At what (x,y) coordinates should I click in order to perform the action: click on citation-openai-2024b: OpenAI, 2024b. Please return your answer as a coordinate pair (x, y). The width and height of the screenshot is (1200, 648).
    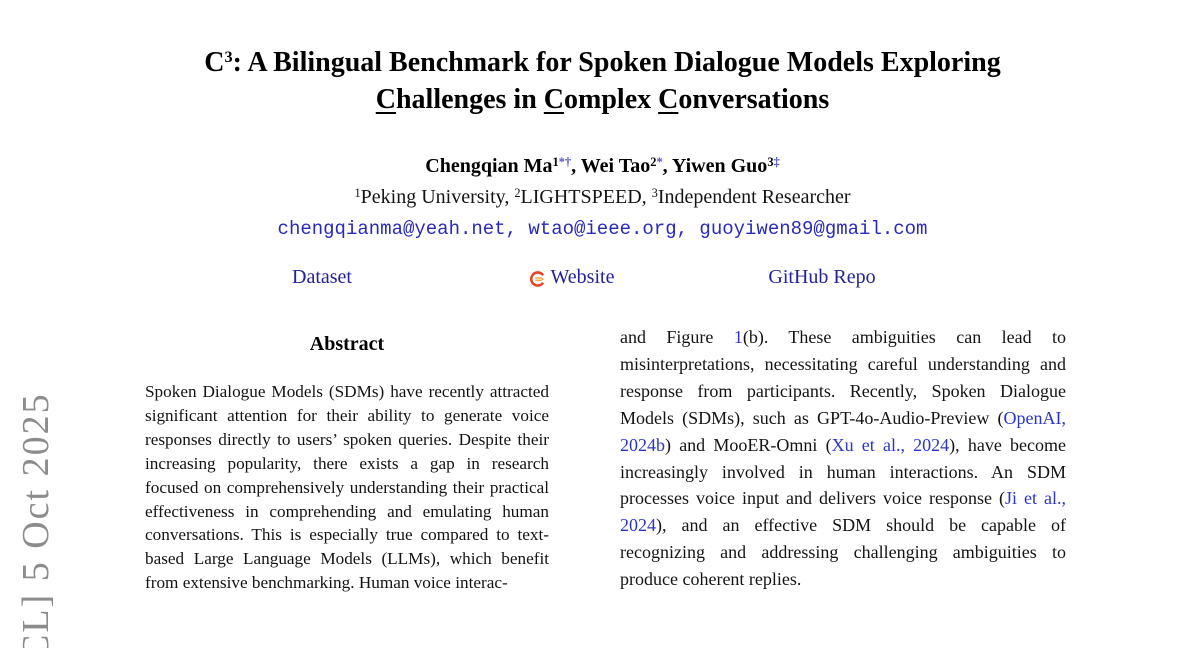
    Looking at the image, I should click on (843, 431).